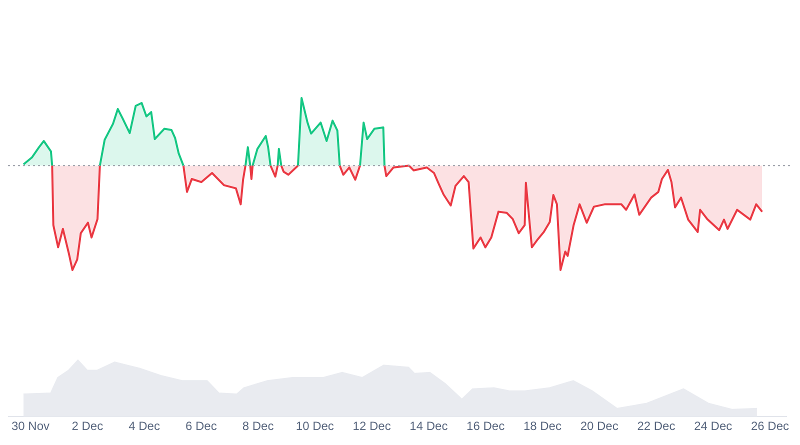 The image size is (800, 445). What do you see at coordinates (258, 426) in the screenshot?
I see `x-tick-label: 8 Dec` at bounding box center [258, 426].